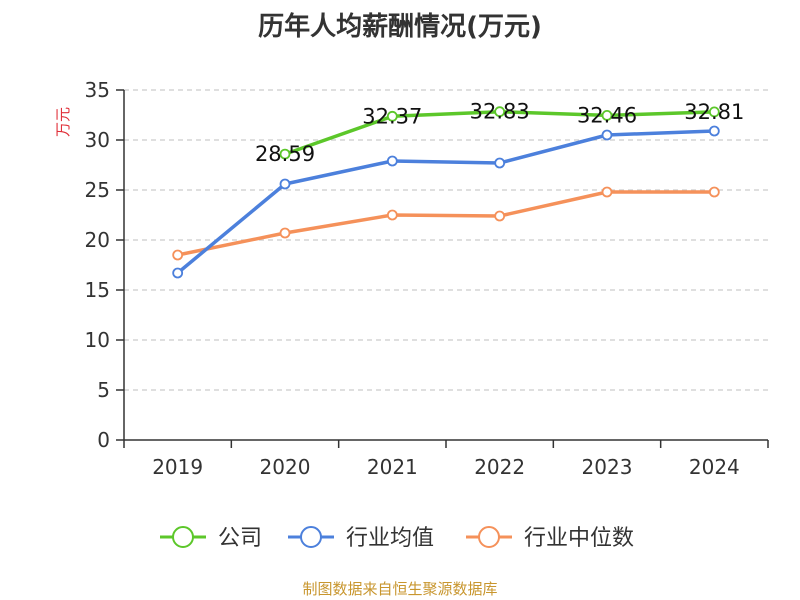 This screenshot has width=800, height=600. I want to click on y-tick-label: 10, so click(97, 340).